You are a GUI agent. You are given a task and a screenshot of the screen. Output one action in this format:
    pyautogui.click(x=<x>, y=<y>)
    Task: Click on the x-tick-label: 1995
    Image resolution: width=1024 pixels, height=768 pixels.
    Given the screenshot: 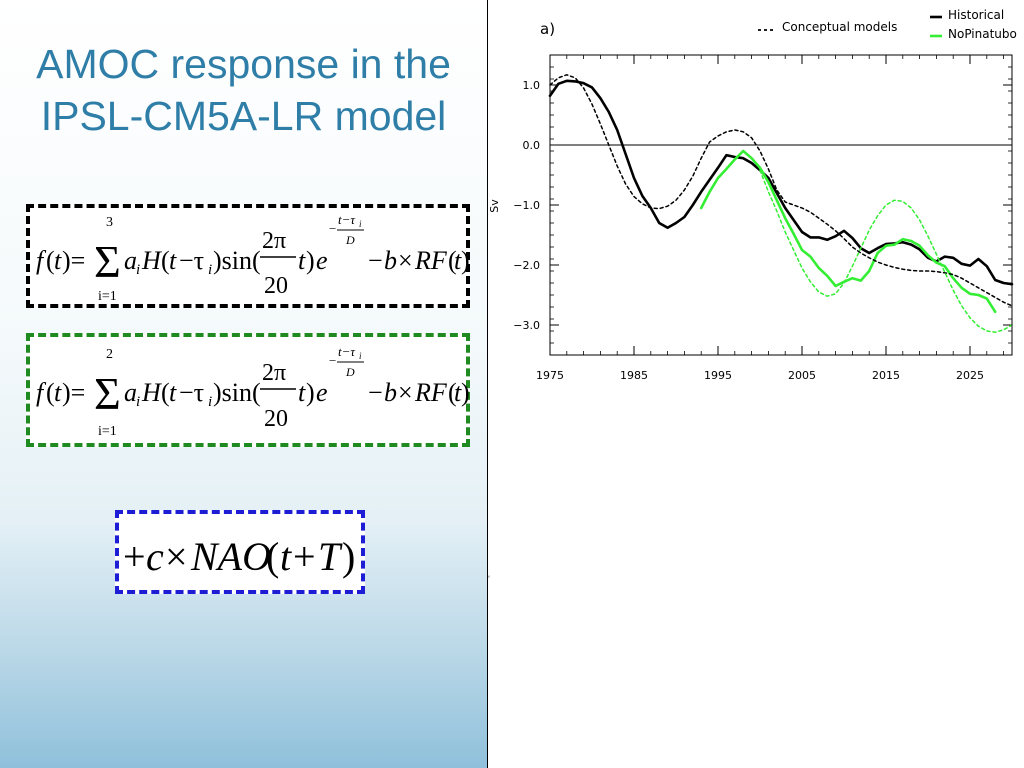 What is the action you would take?
    pyautogui.click(x=718, y=375)
    